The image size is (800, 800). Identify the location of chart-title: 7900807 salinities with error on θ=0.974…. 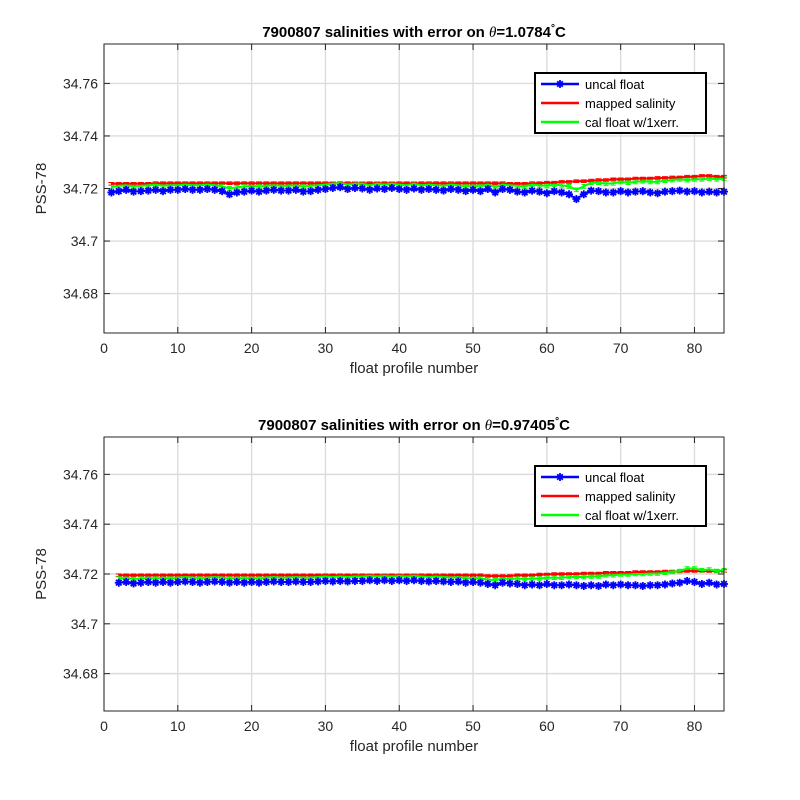
(414, 425).